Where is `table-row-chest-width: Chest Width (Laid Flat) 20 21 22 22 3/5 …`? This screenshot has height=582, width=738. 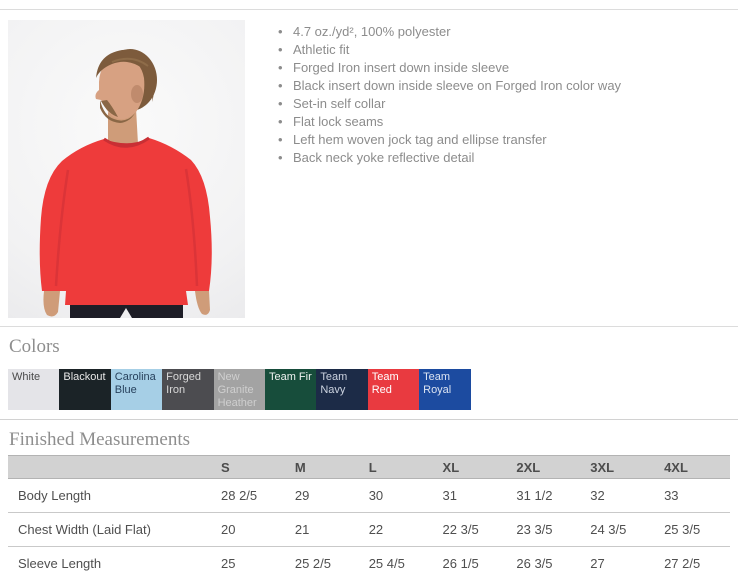 table-row-chest-width: Chest Width (Laid Flat) 20 21 22 22 3/5 … is located at coordinates (369, 529).